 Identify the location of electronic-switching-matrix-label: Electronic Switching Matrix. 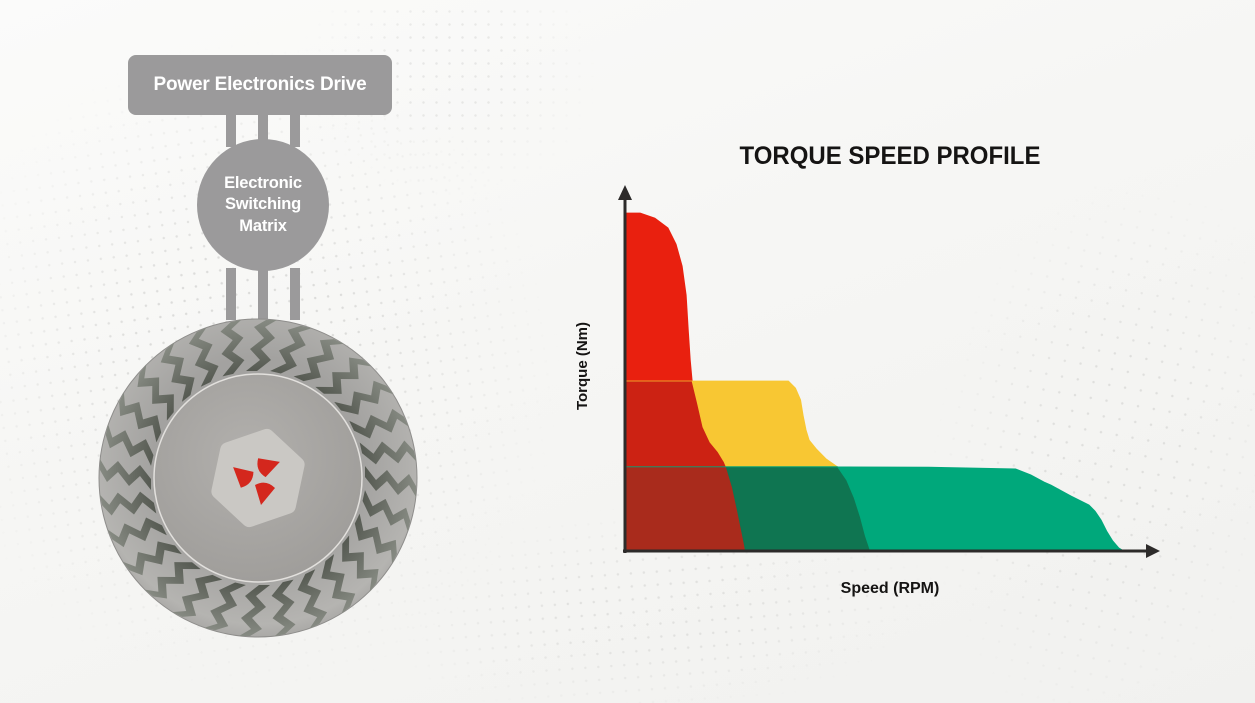
(263, 204).